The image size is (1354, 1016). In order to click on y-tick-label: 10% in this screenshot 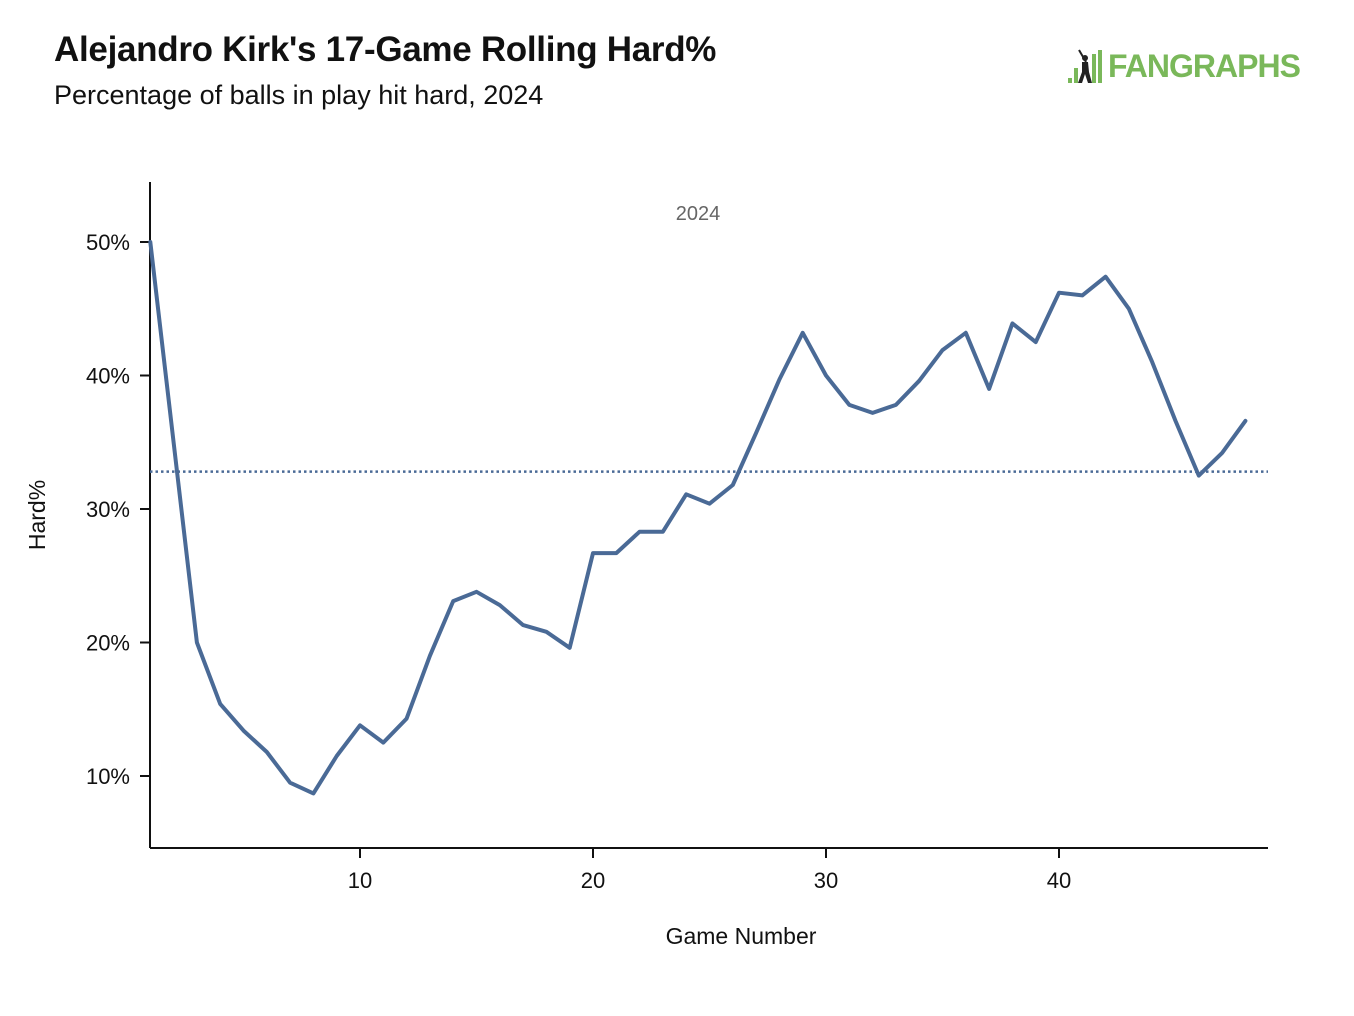, I will do `click(108, 776)`.